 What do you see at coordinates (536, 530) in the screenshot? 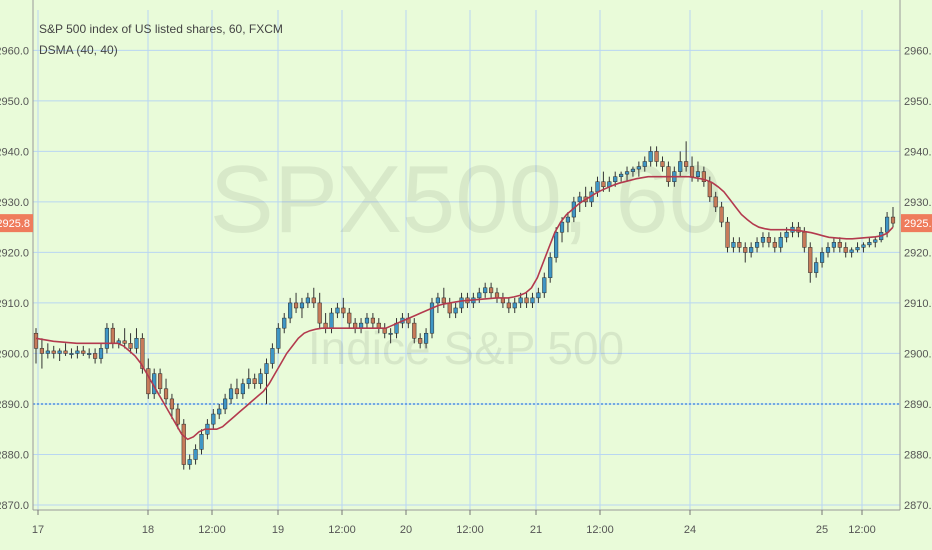
I see `x-tick-label: 21` at bounding box center [536, 530].